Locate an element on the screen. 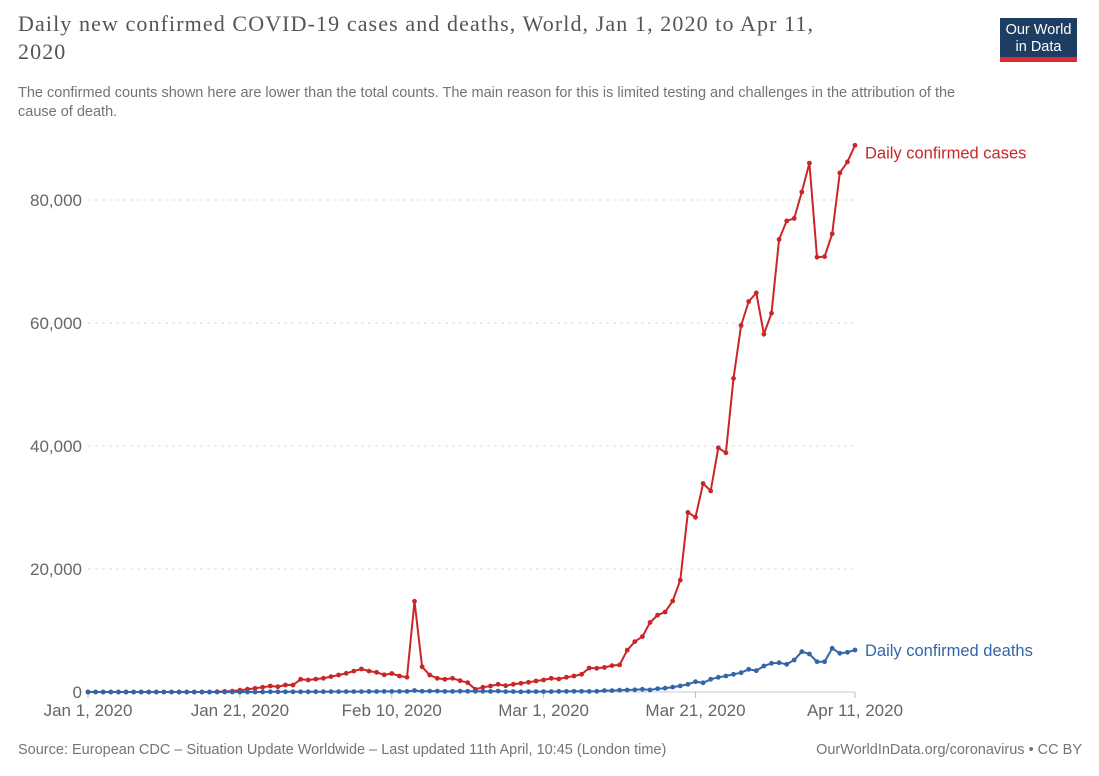 Image resolution: width=1099 pixels, height=776 pixels. owid-logo: Our World in Data is located at coordinates (1038, 40).